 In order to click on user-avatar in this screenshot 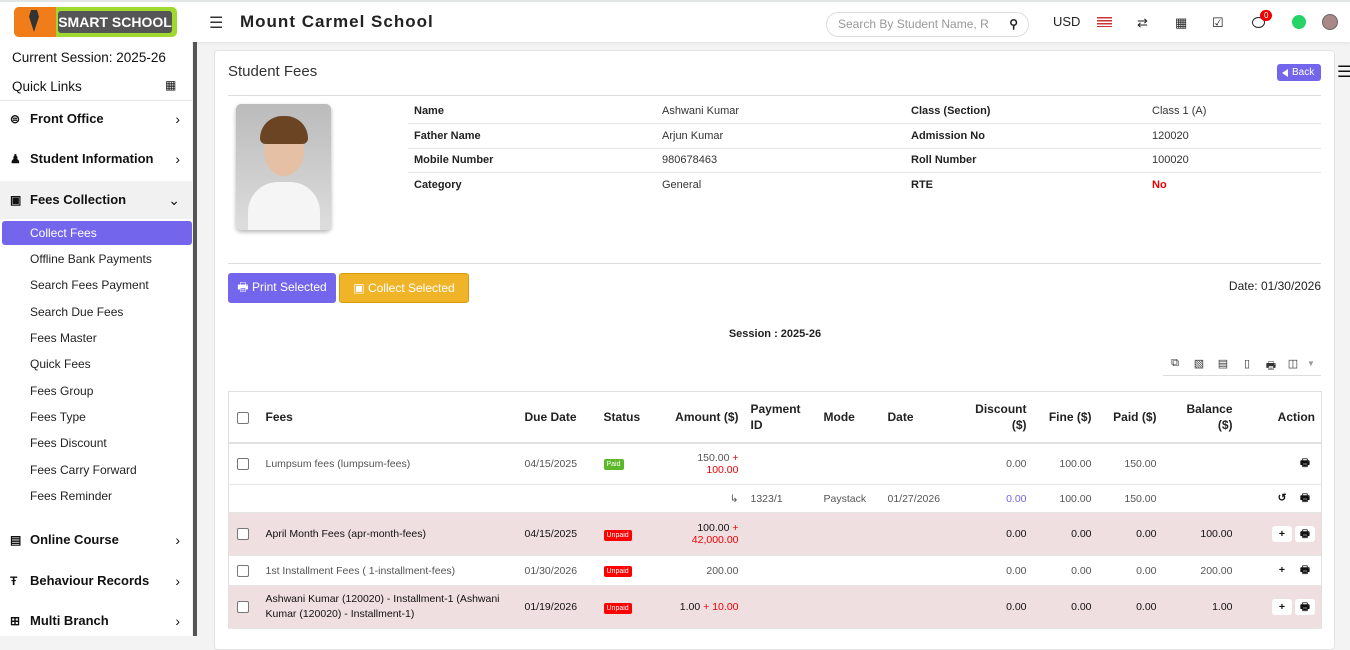, I will do `click(1330, 22)`.